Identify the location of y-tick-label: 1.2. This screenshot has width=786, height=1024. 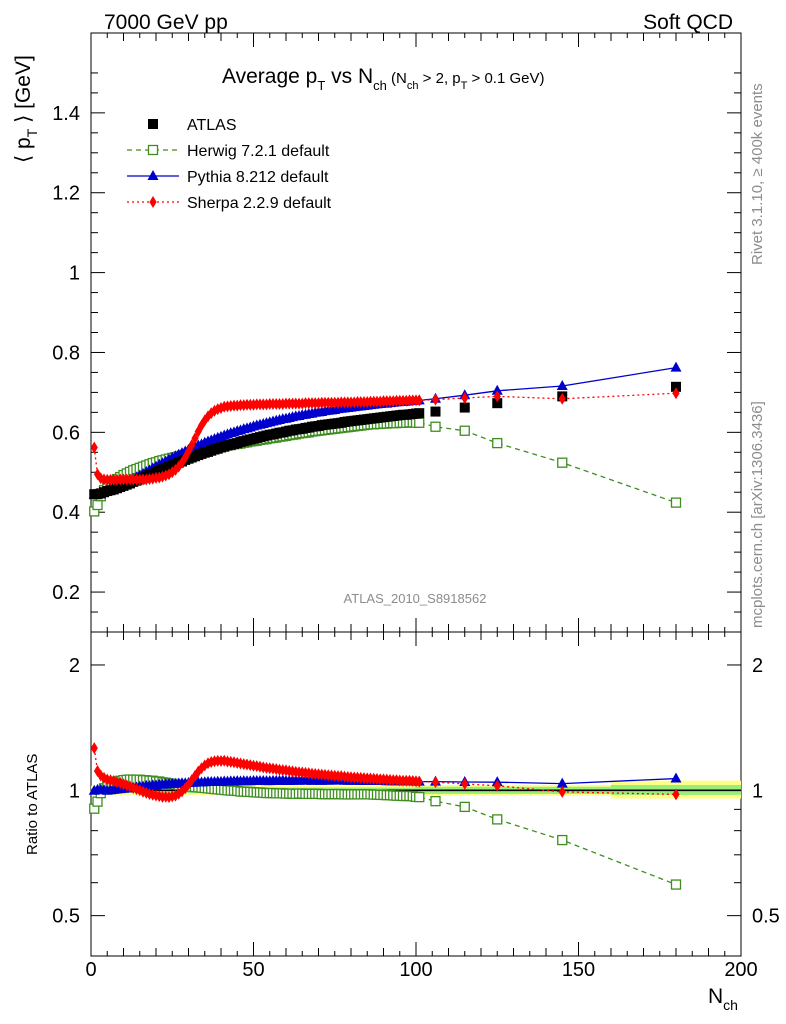
(66, 194).